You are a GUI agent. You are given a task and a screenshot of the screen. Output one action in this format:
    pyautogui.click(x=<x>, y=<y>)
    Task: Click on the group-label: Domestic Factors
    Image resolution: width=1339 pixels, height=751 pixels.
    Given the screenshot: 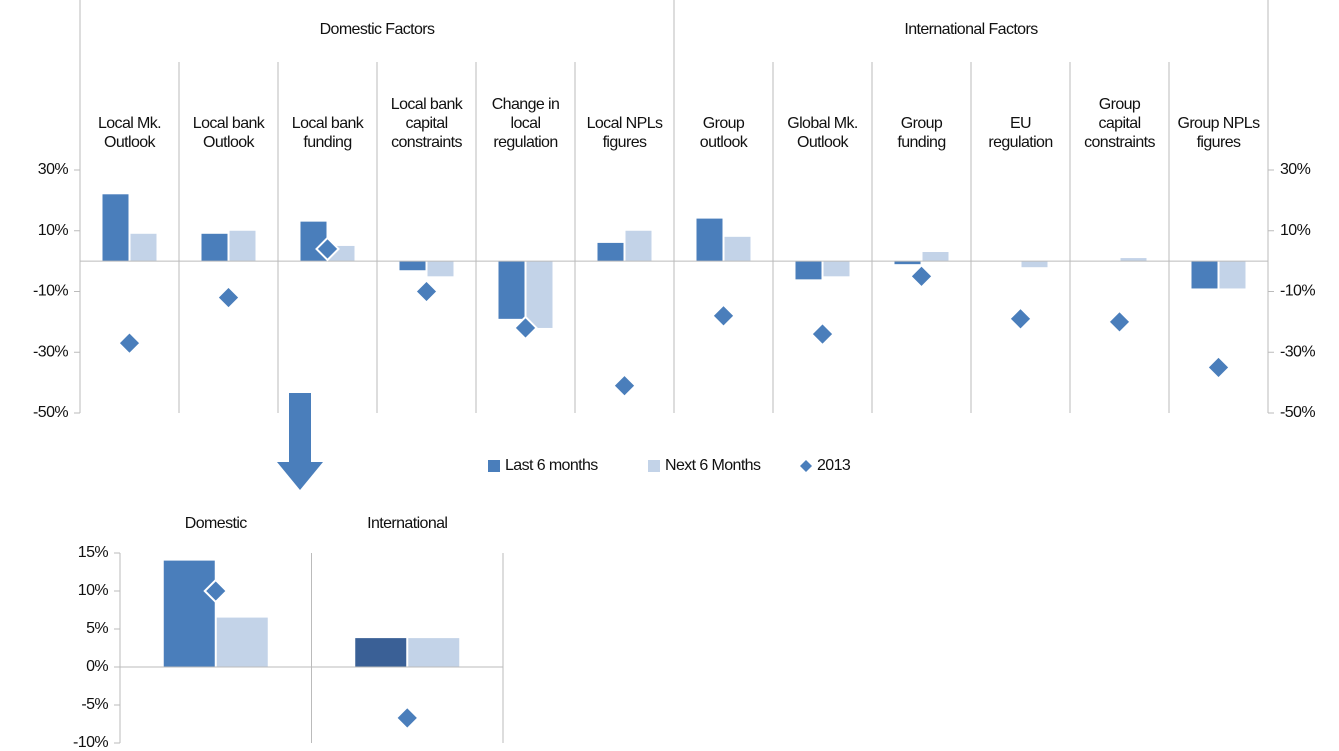 What is the action you would take?
    pyautogui.click(x=377, y=29)
    